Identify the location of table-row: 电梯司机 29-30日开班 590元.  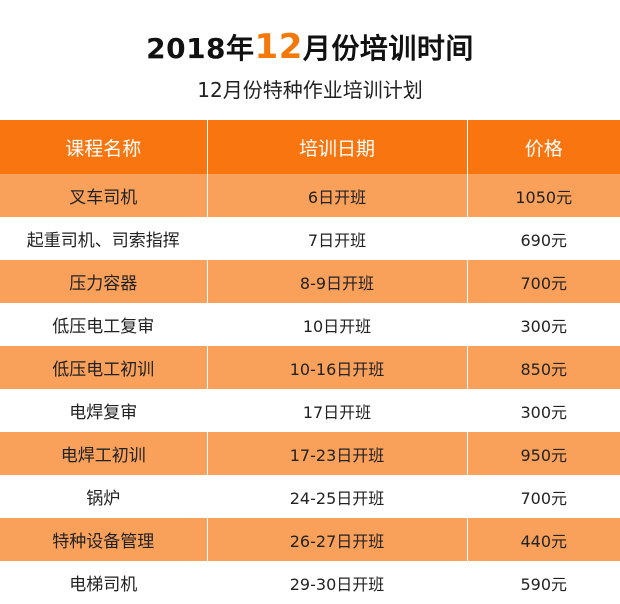
(310, 582).